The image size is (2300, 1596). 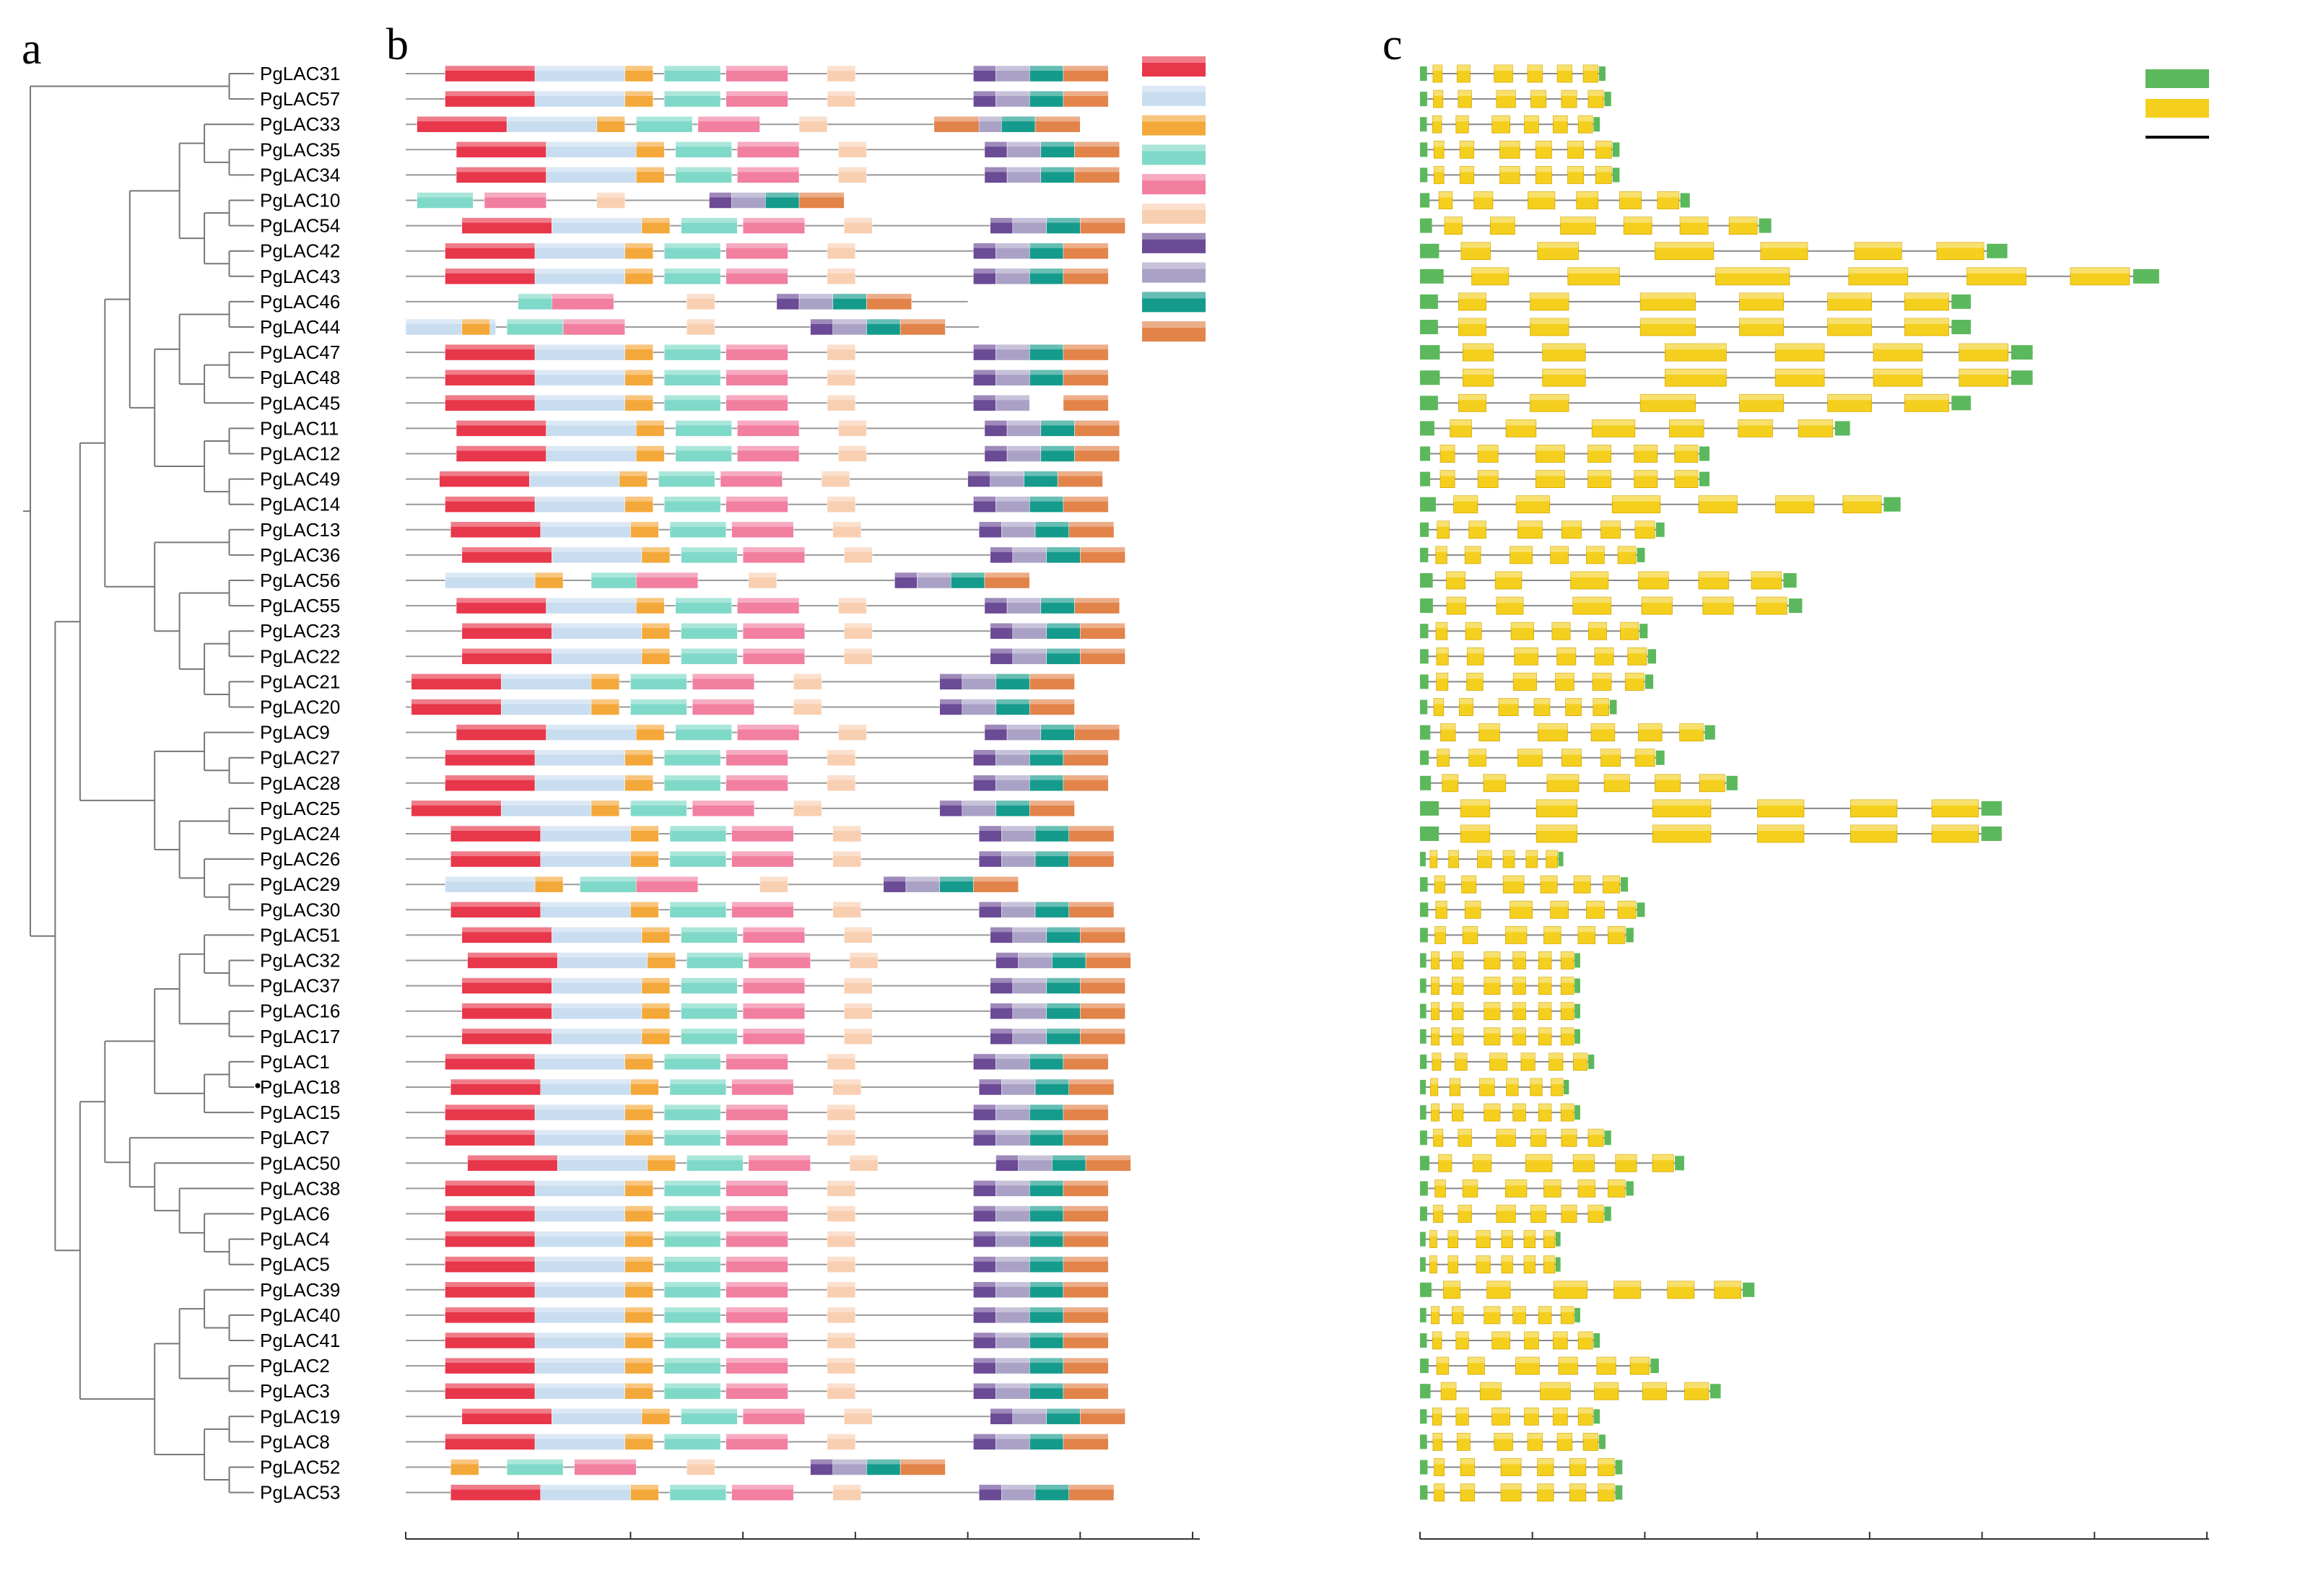 I want to click on gene-label: PgLAC47, so click(x=300, y=352).